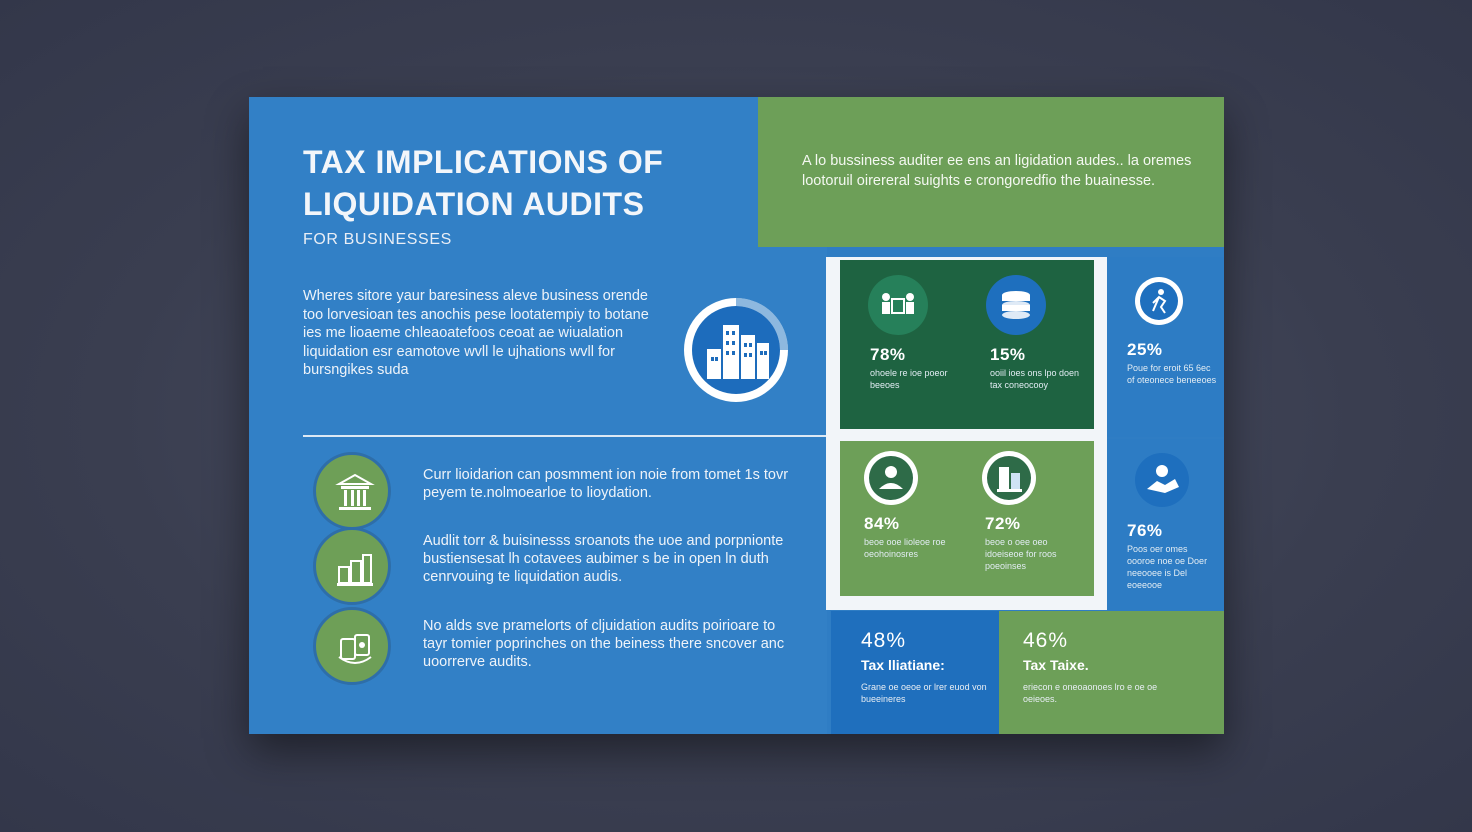  What do you see at coordinates (891, 478) in the screenshot?
I see `person-icon` at bounding box center [891, 478].